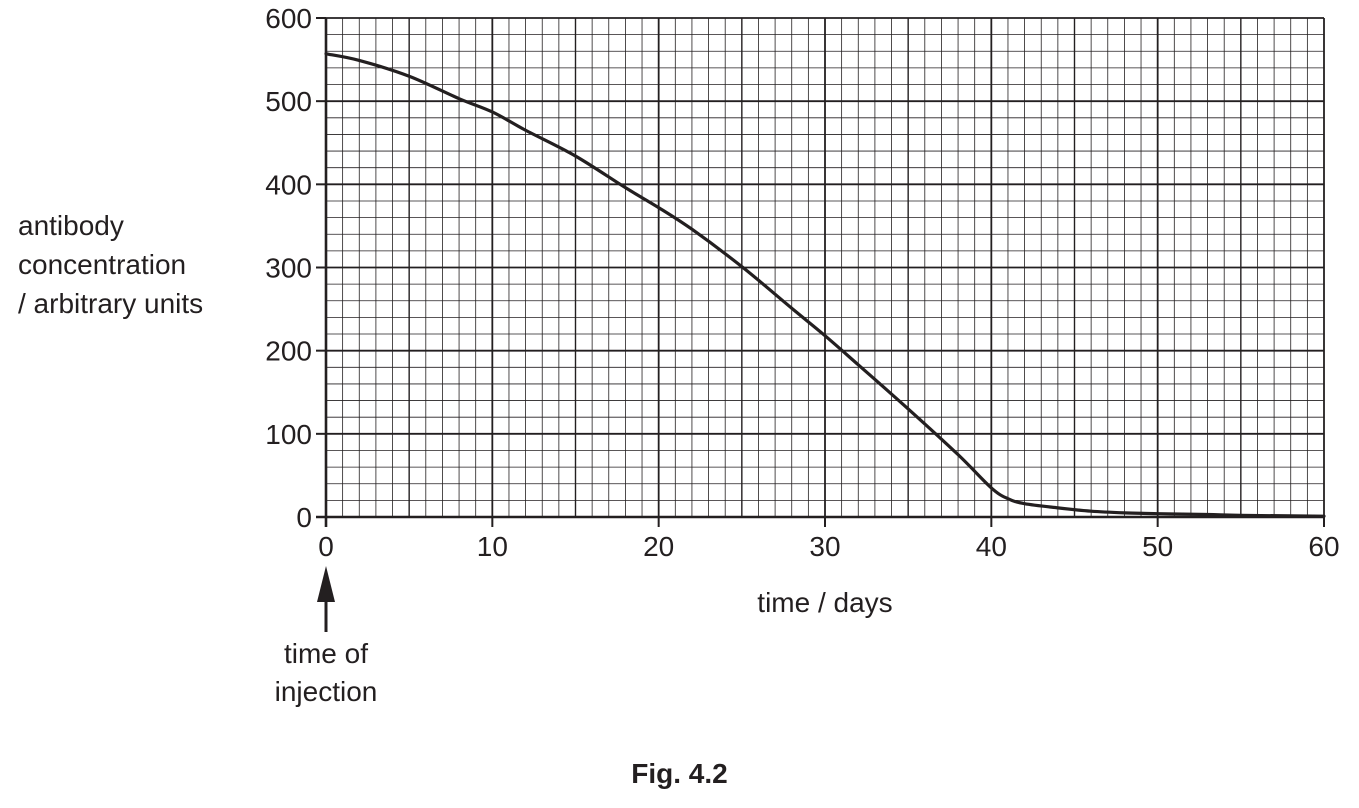 This screenshot has width=1359, height=808. I want to click on y-tick-label: 500, so click(288, 101).